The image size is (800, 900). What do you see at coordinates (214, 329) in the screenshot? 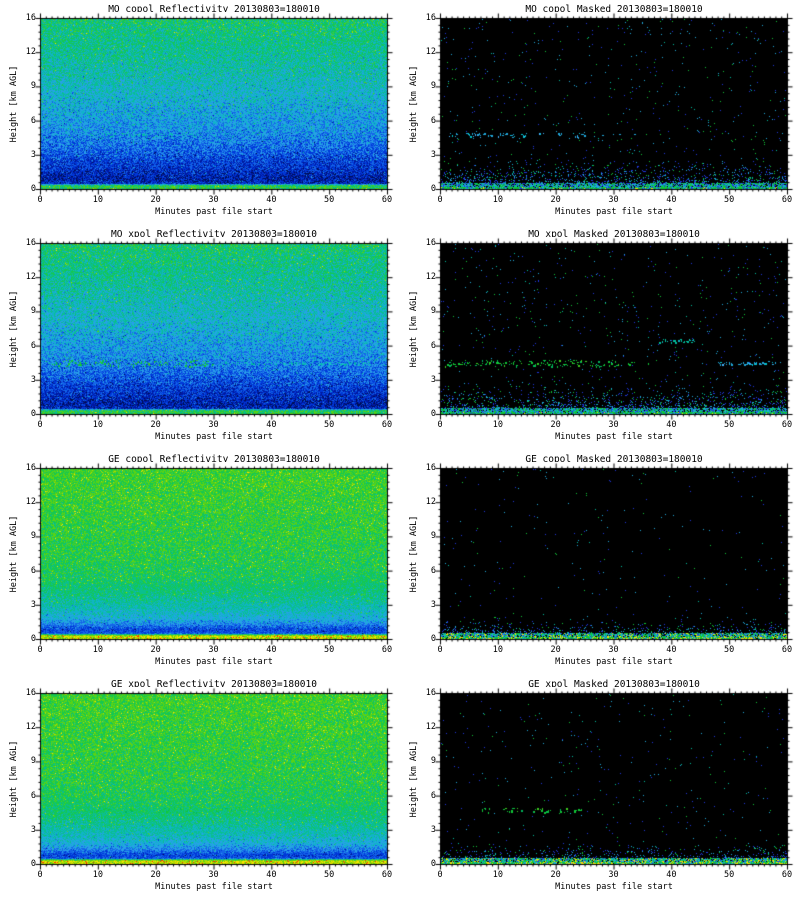
I see `heatmap-canvas-mo-xpol-reflectivity` at bounding box center [214, 329].